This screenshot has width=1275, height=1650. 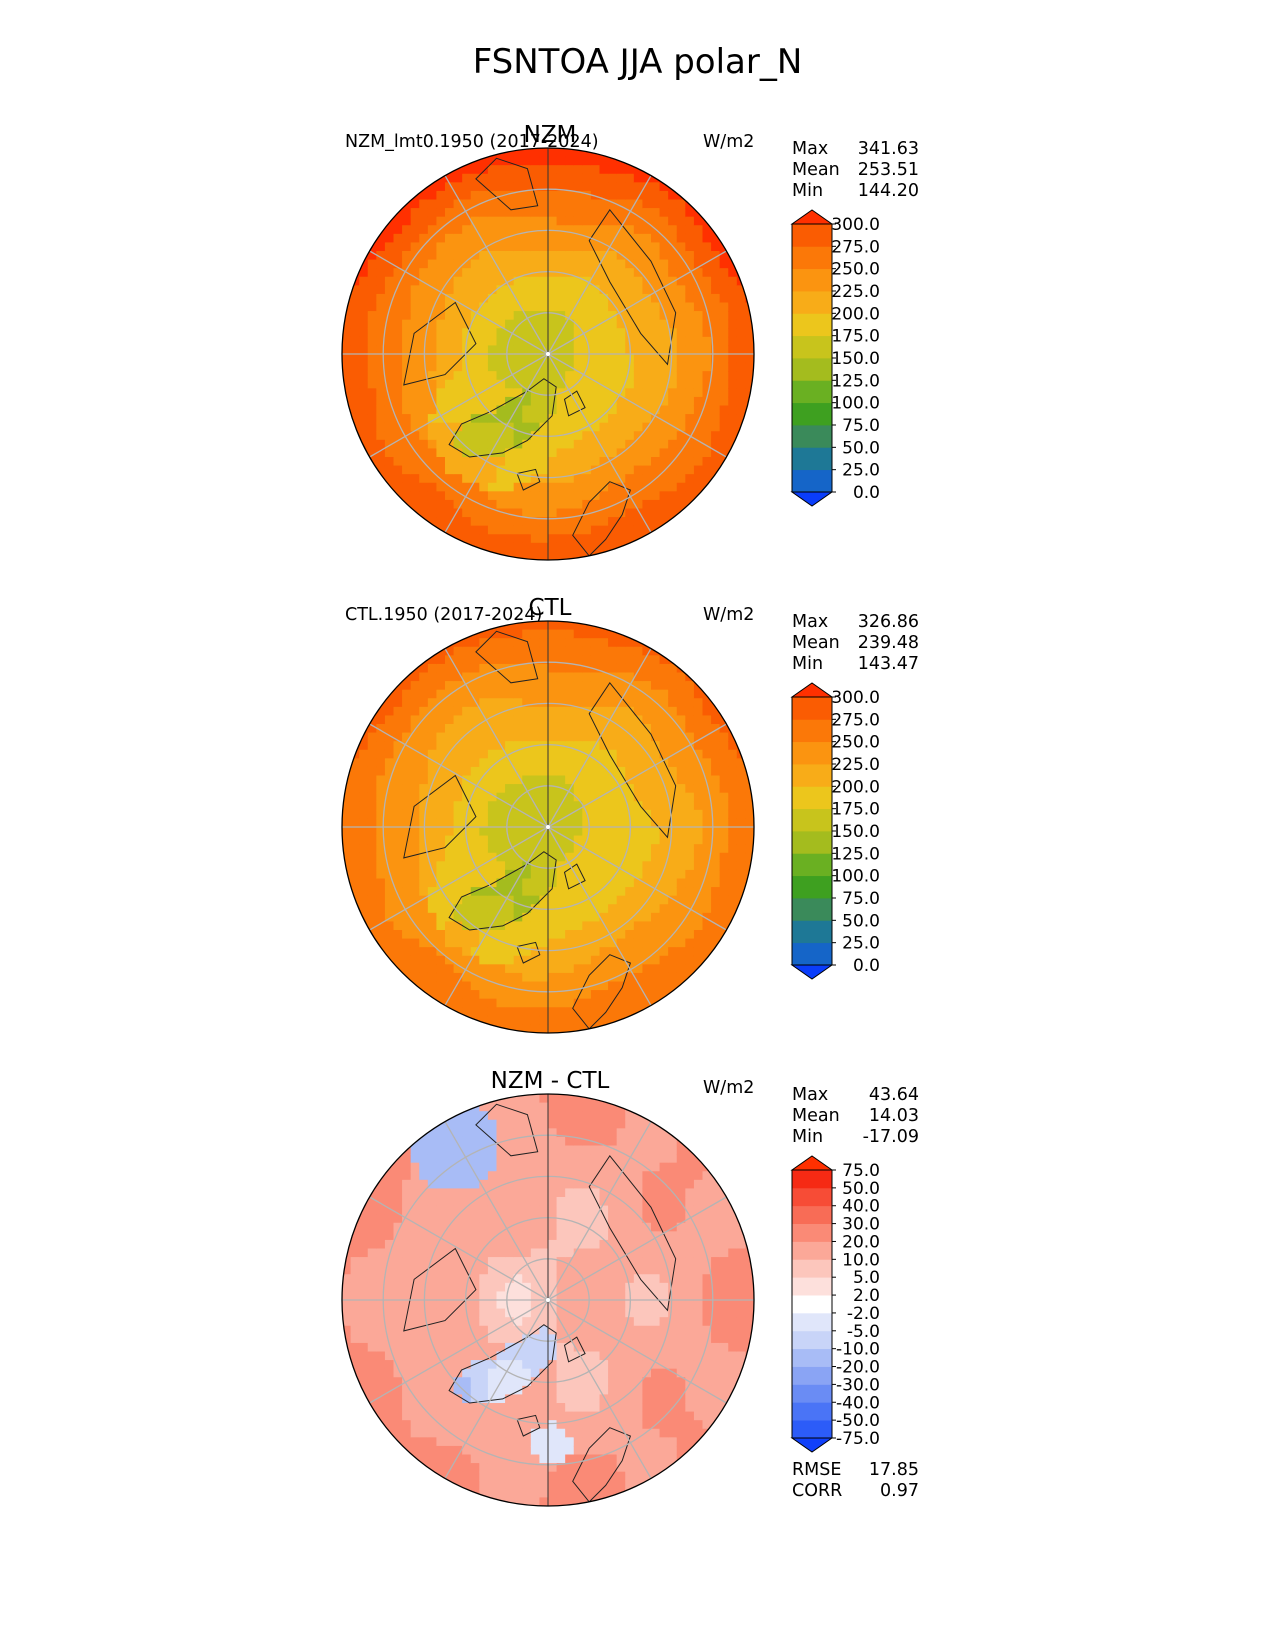 What do you see at coordinates (528, 952) in the screenshot?
I see `coastline-iceland` at bounding box center [528, 952].